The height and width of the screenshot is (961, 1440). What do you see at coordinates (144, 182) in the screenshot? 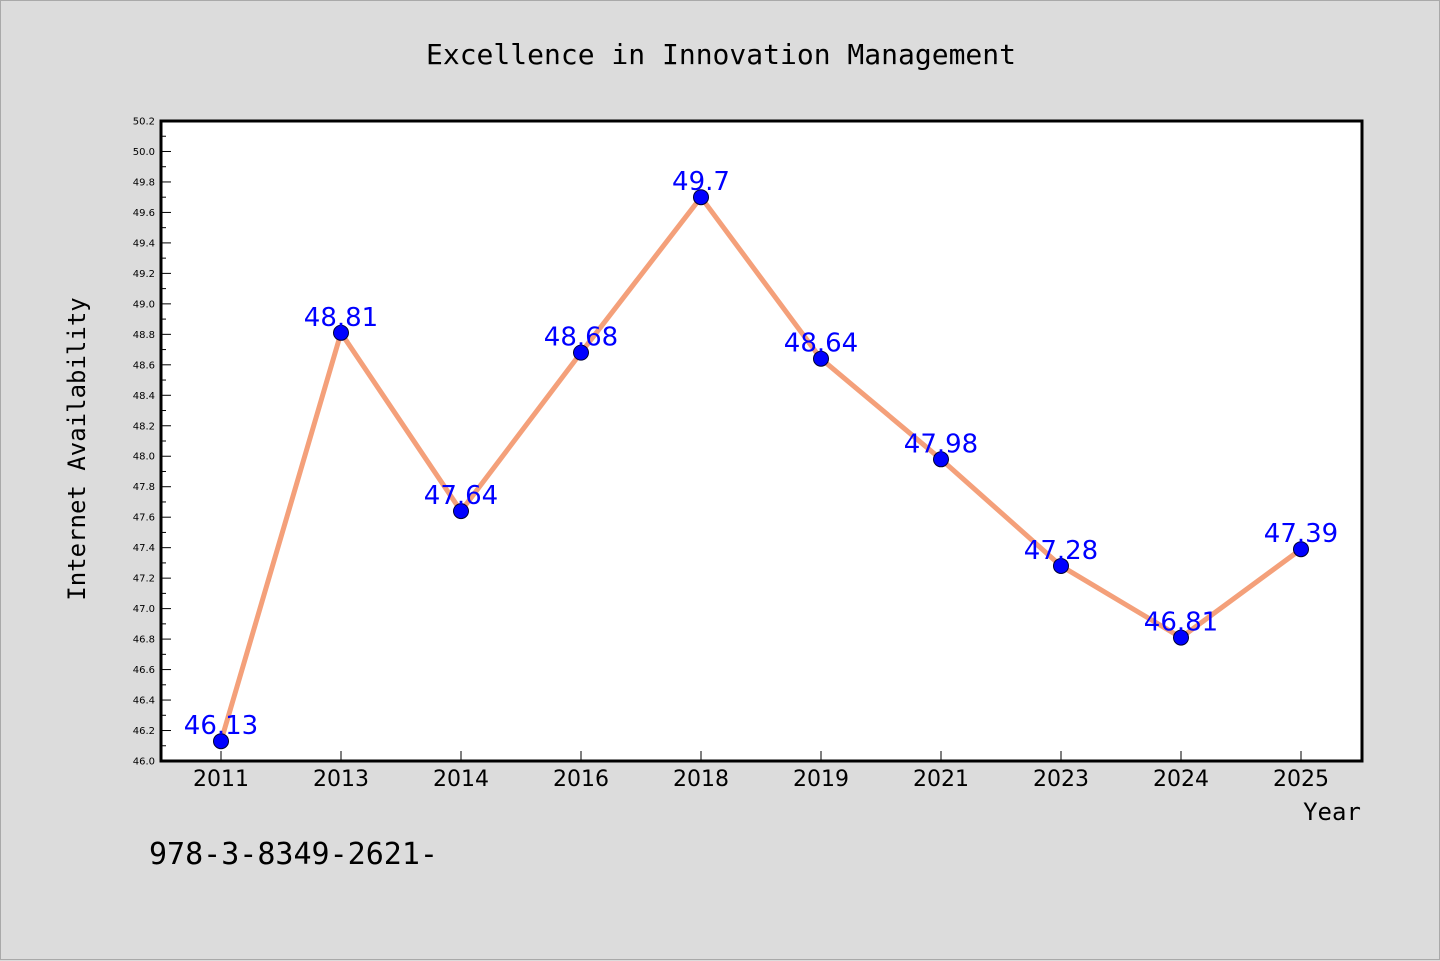
I see `y-tick-label: 49.8` at bounding box center [144, 182].